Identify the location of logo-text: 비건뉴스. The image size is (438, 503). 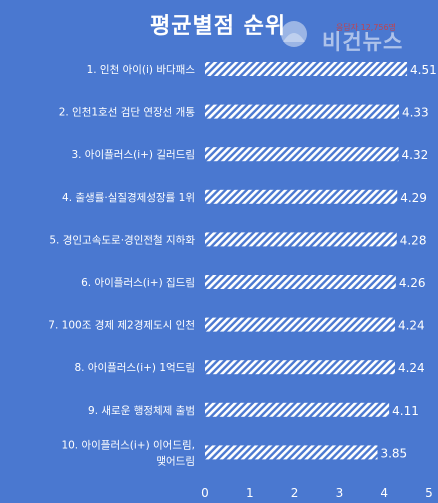
(363, 42).